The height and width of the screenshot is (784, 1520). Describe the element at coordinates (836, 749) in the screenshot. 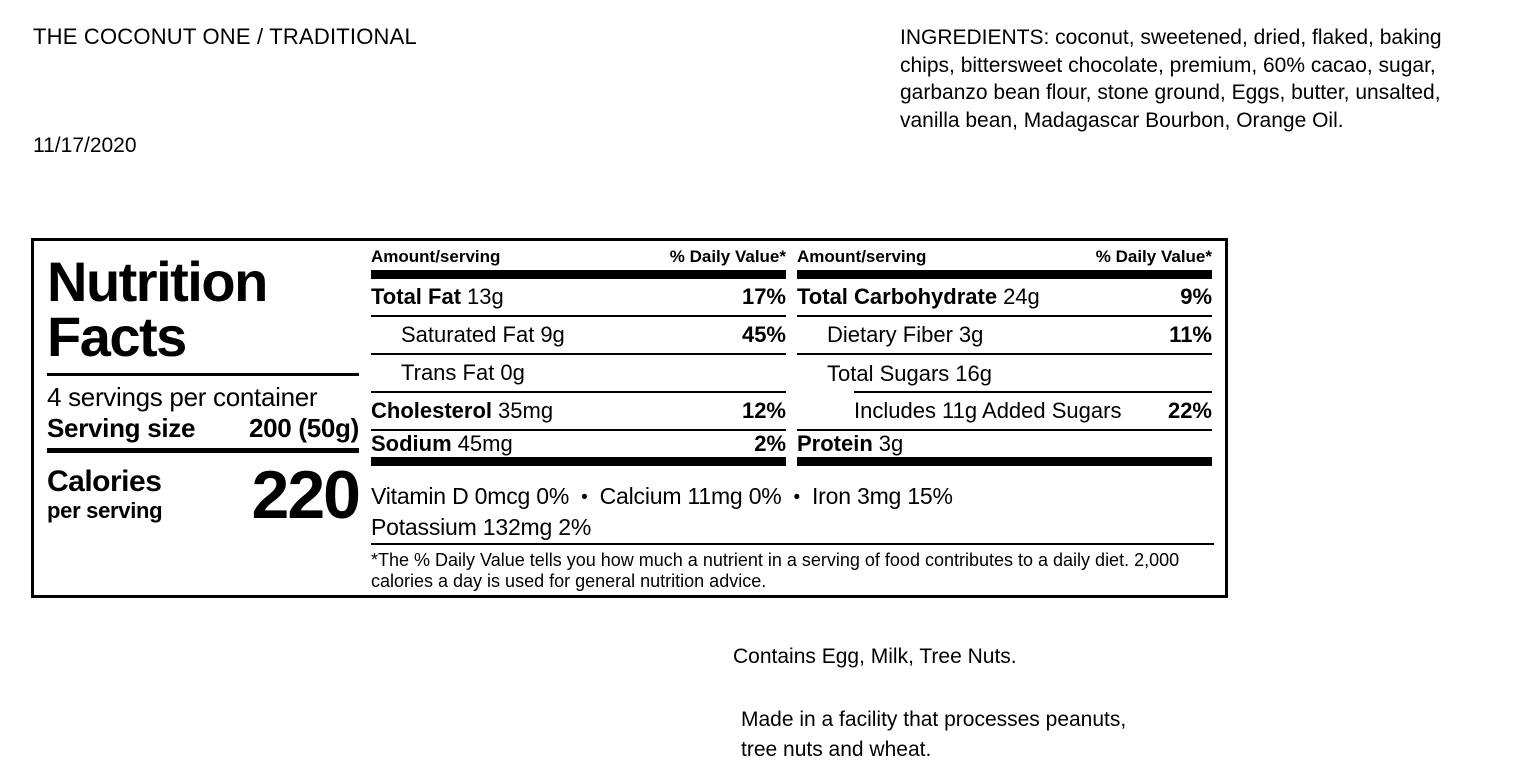

I see `facility-statement-line-2: tree nuts and wheat.` at that location.